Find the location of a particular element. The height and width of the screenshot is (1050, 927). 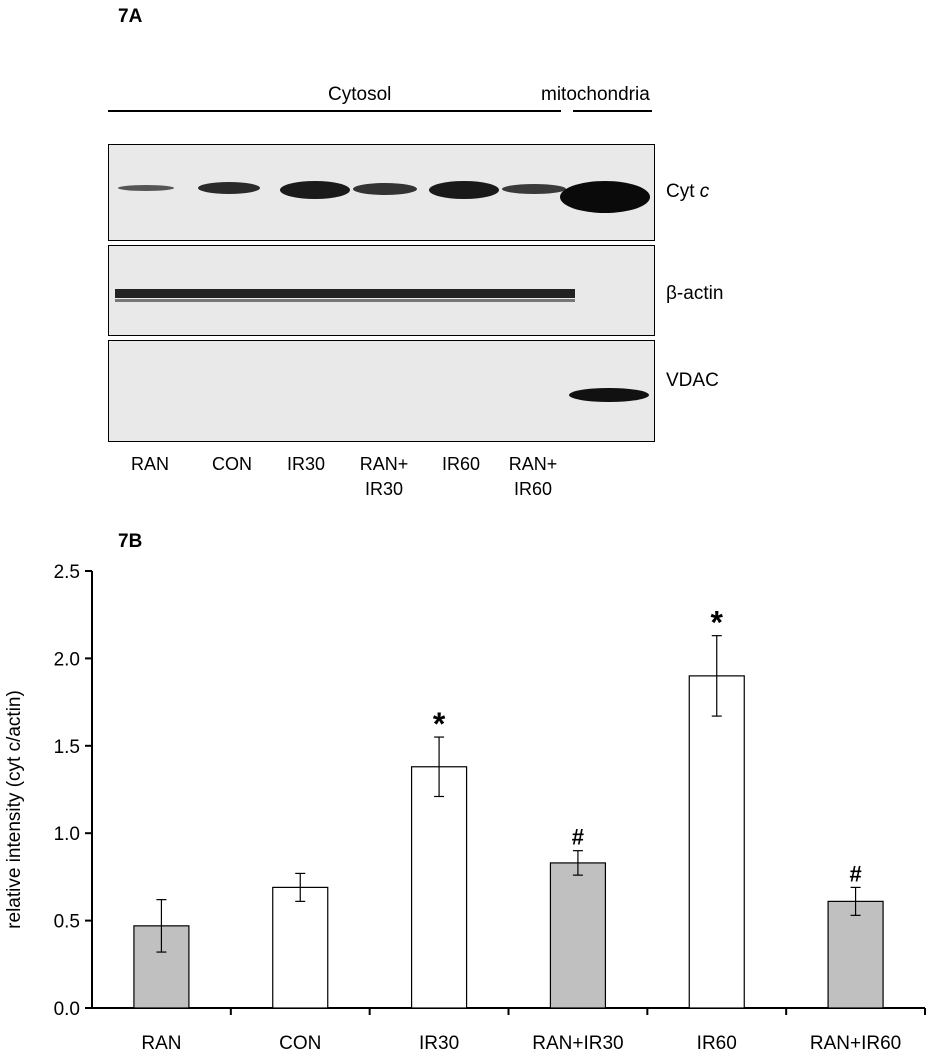

y-tick-label: 1.0 is located at coordinates (67, 834).